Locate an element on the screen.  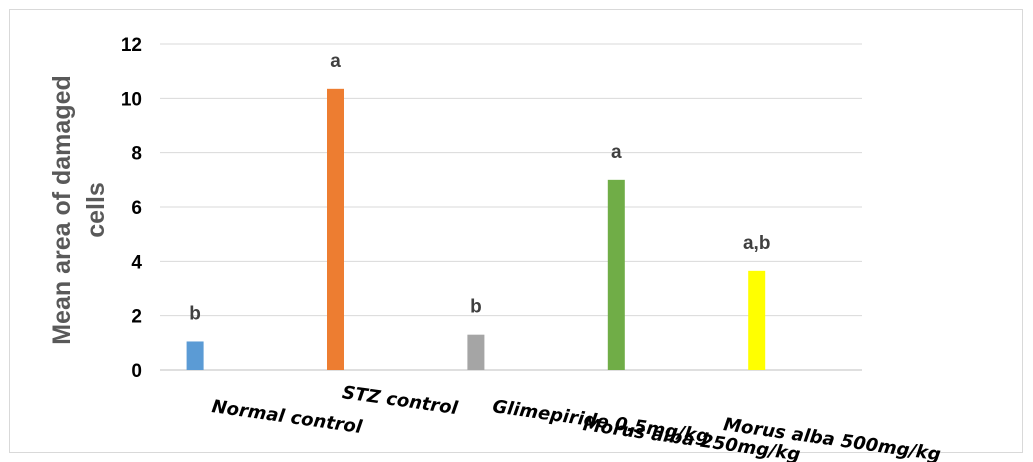
y-tick-labels: 0 2 4 6 8 10 12 is located at coordinates (132, 208).